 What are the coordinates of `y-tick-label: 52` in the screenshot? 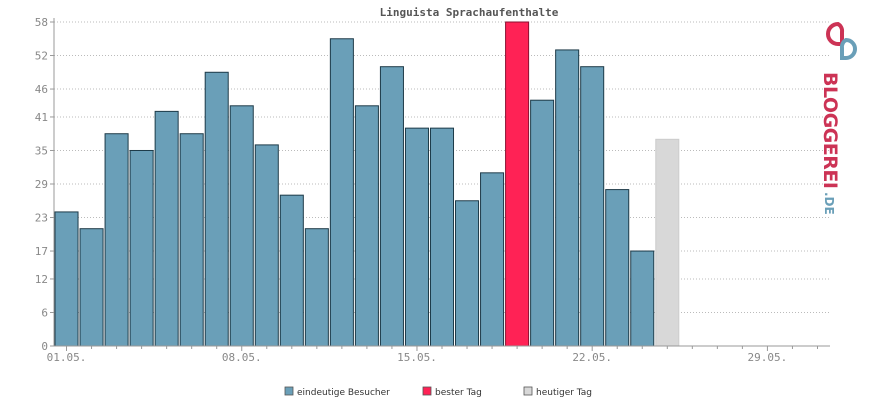 It's located at (41, 56).